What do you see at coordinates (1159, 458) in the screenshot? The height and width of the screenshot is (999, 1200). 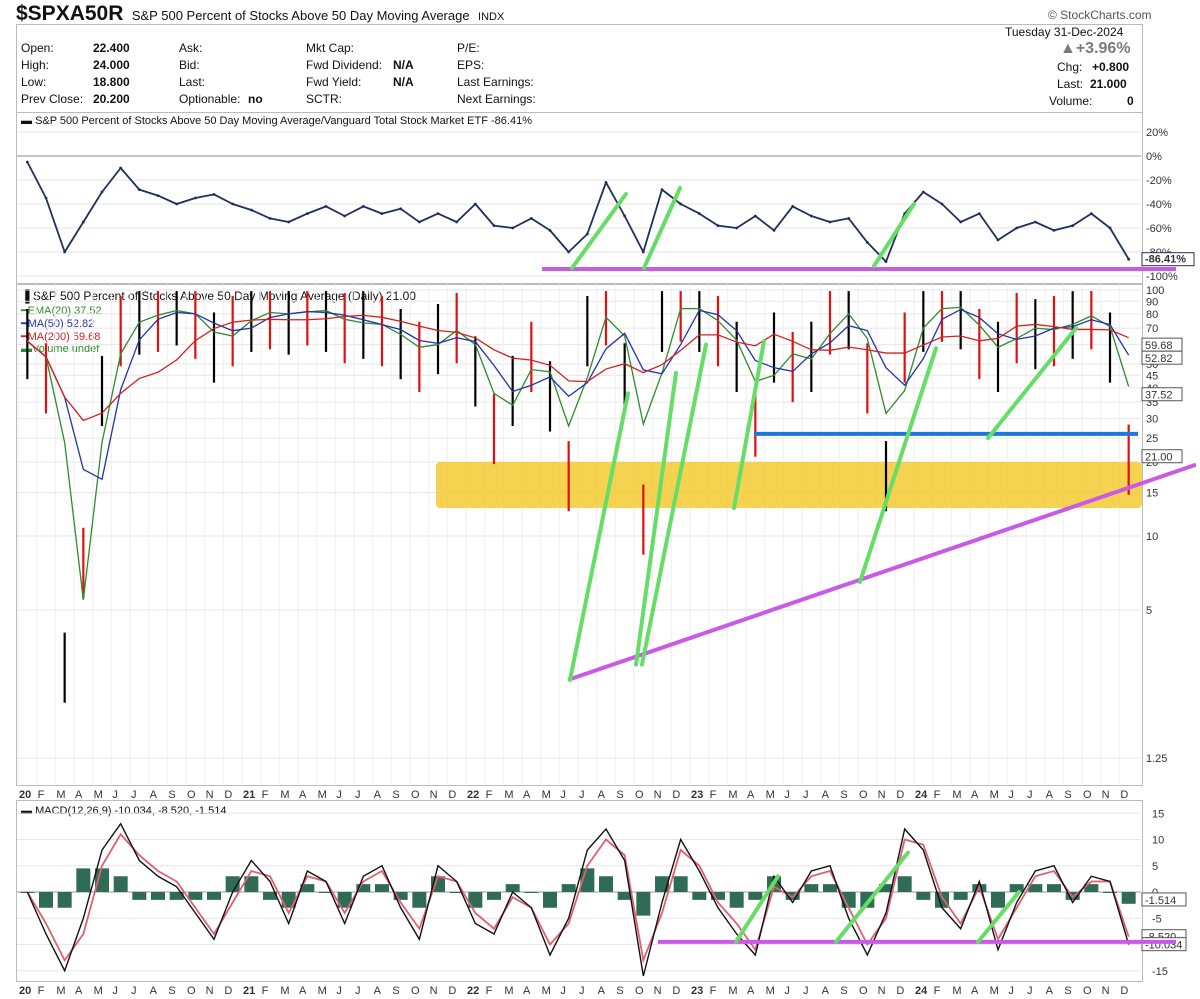 I see `price-value-tag-label: 21.00` at bounding box center [1159, 458].